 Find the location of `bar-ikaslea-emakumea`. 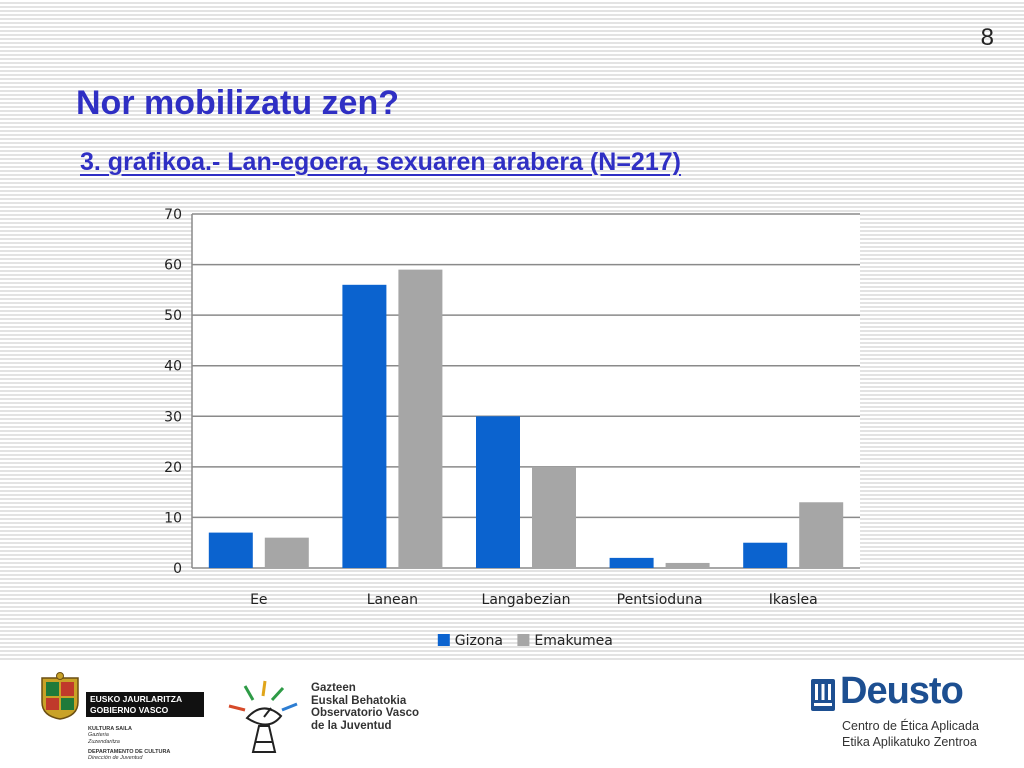

bar-ikaslea-emakumea is located at coordinates (821, 535).